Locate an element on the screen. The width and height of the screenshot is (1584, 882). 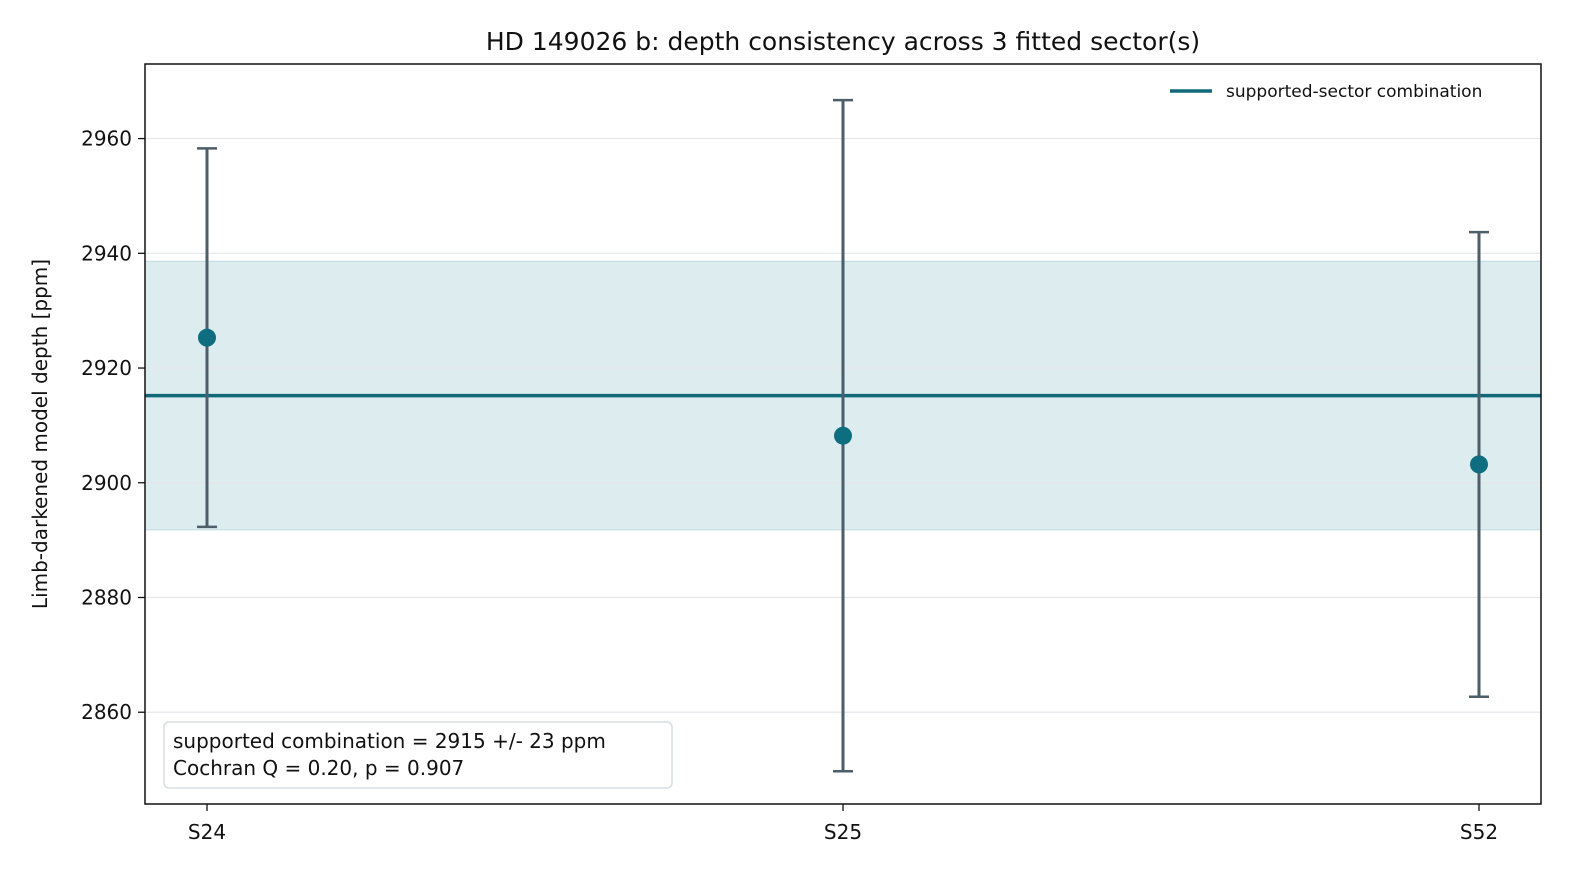
x-tick-label: S25 is located at coordinates (843, 832).